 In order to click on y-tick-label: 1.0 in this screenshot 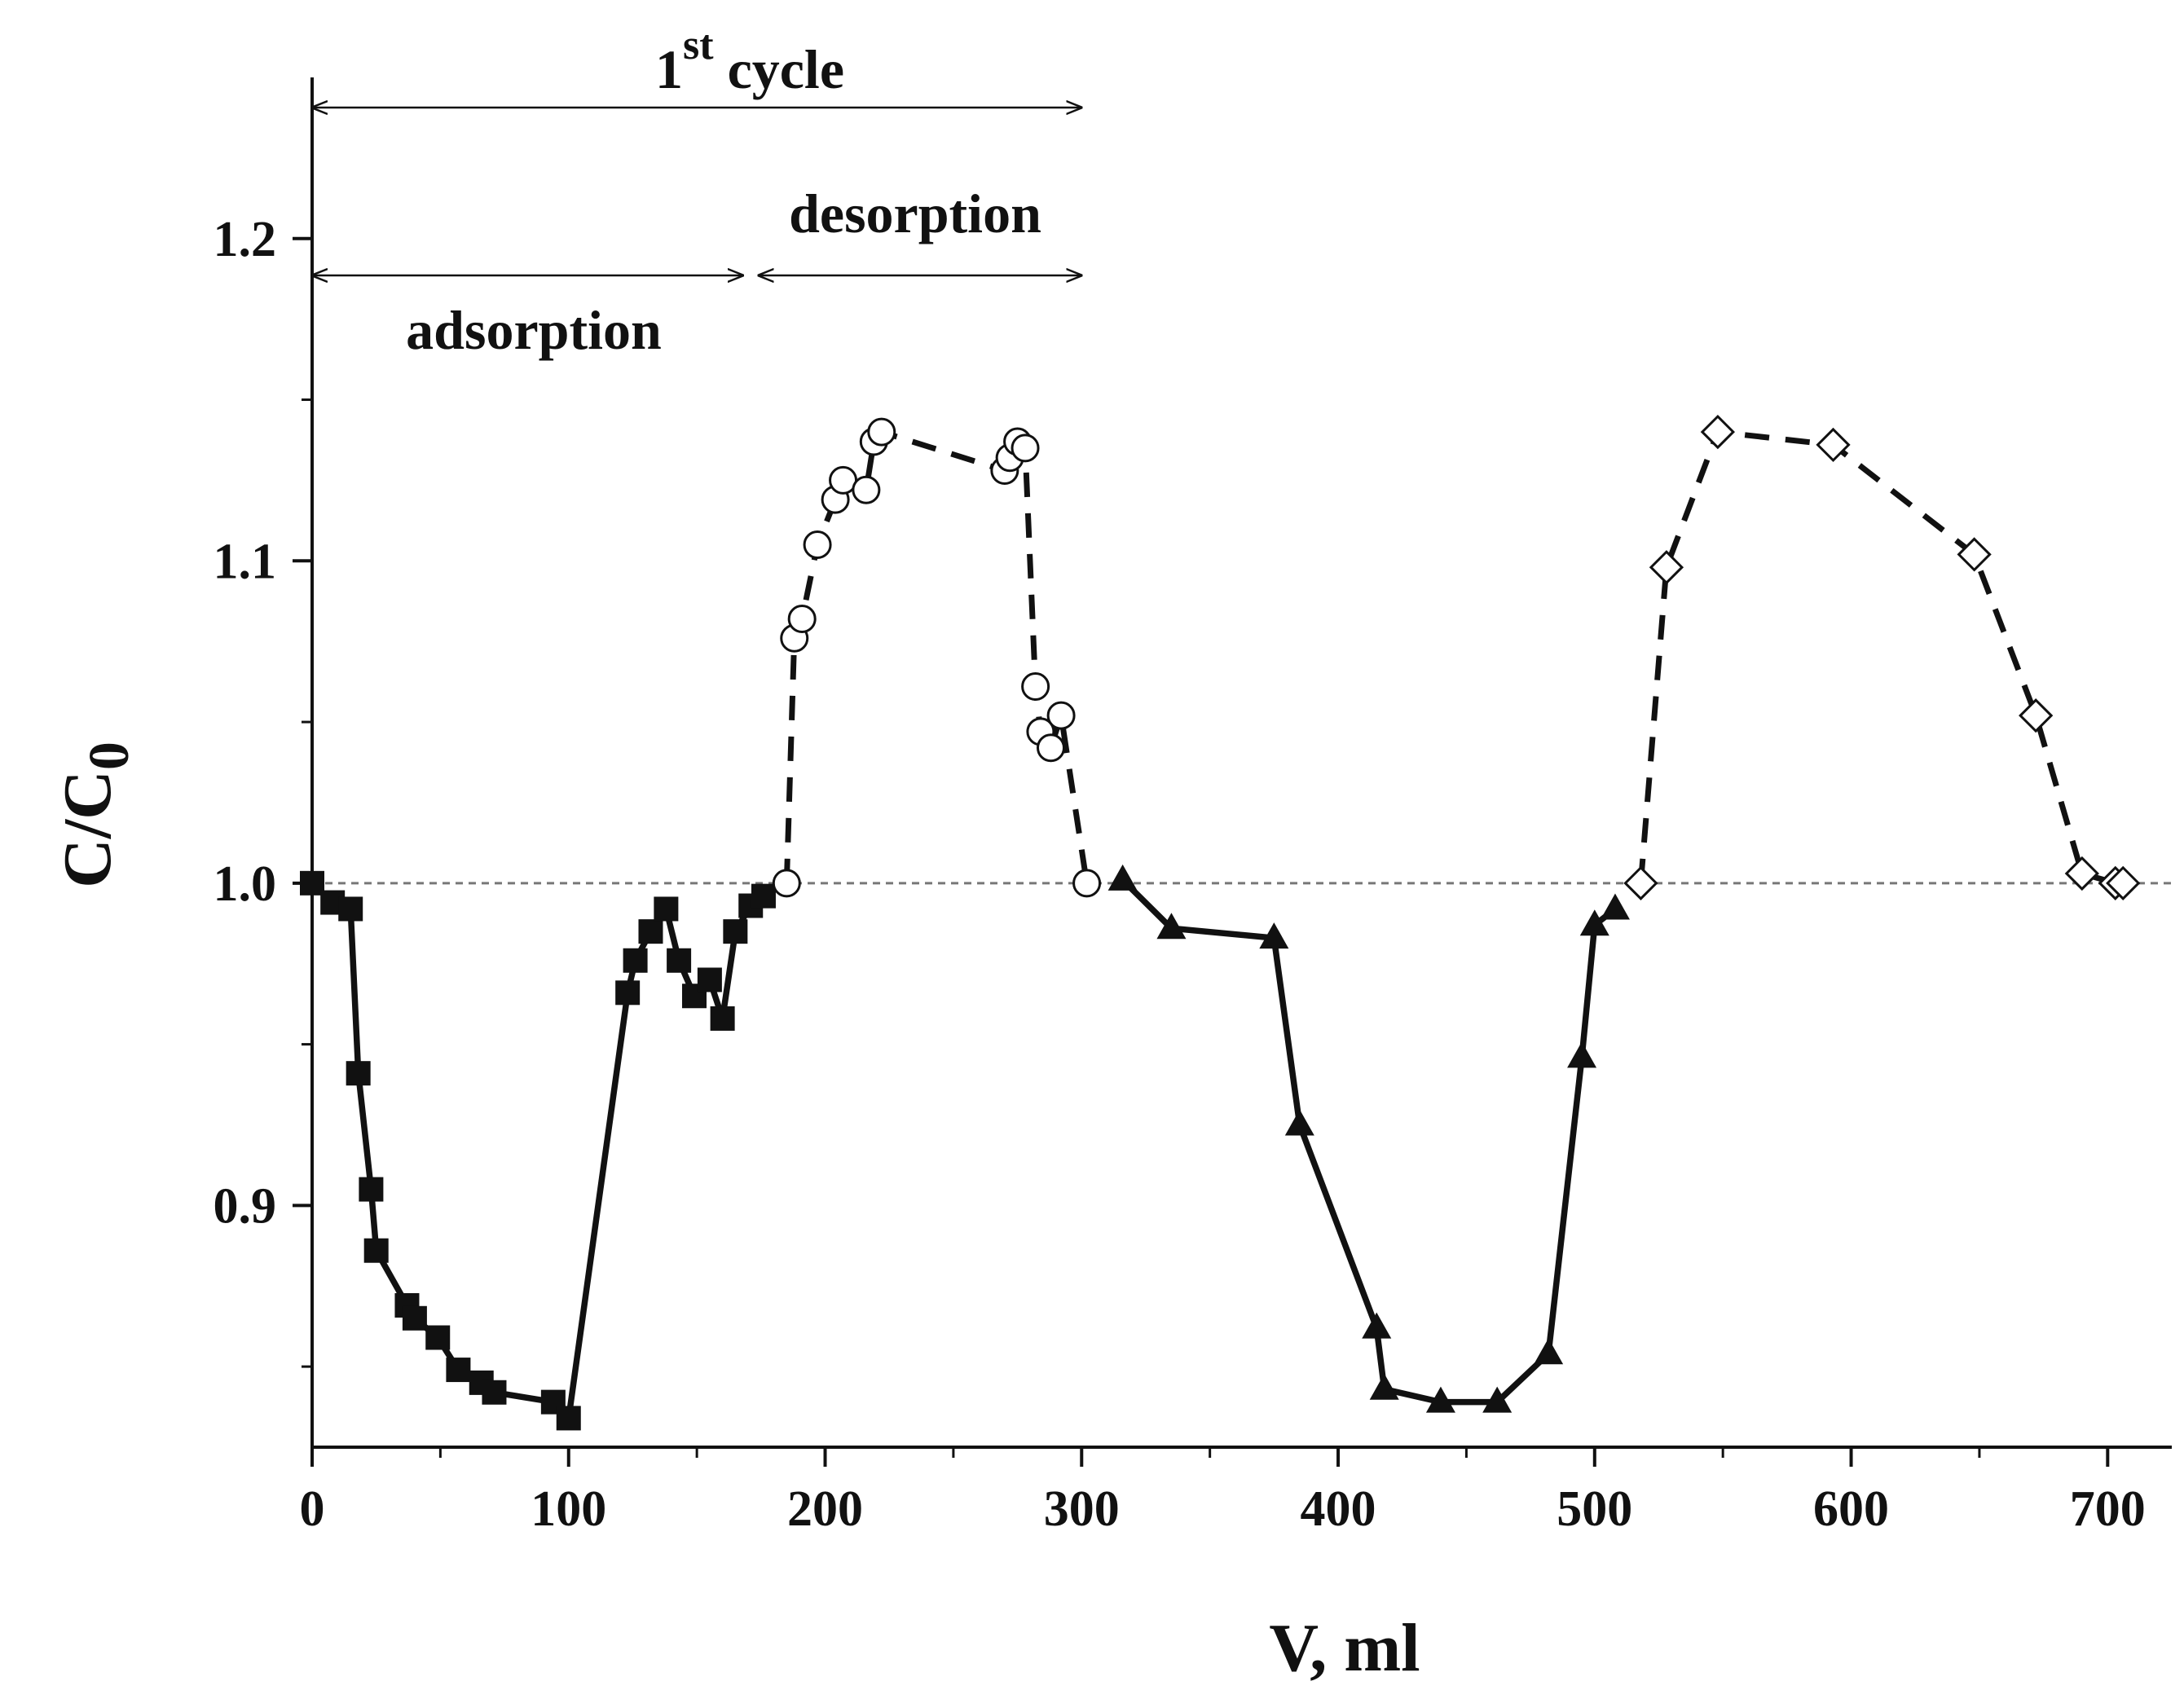, I will do `click(246, 884)`.